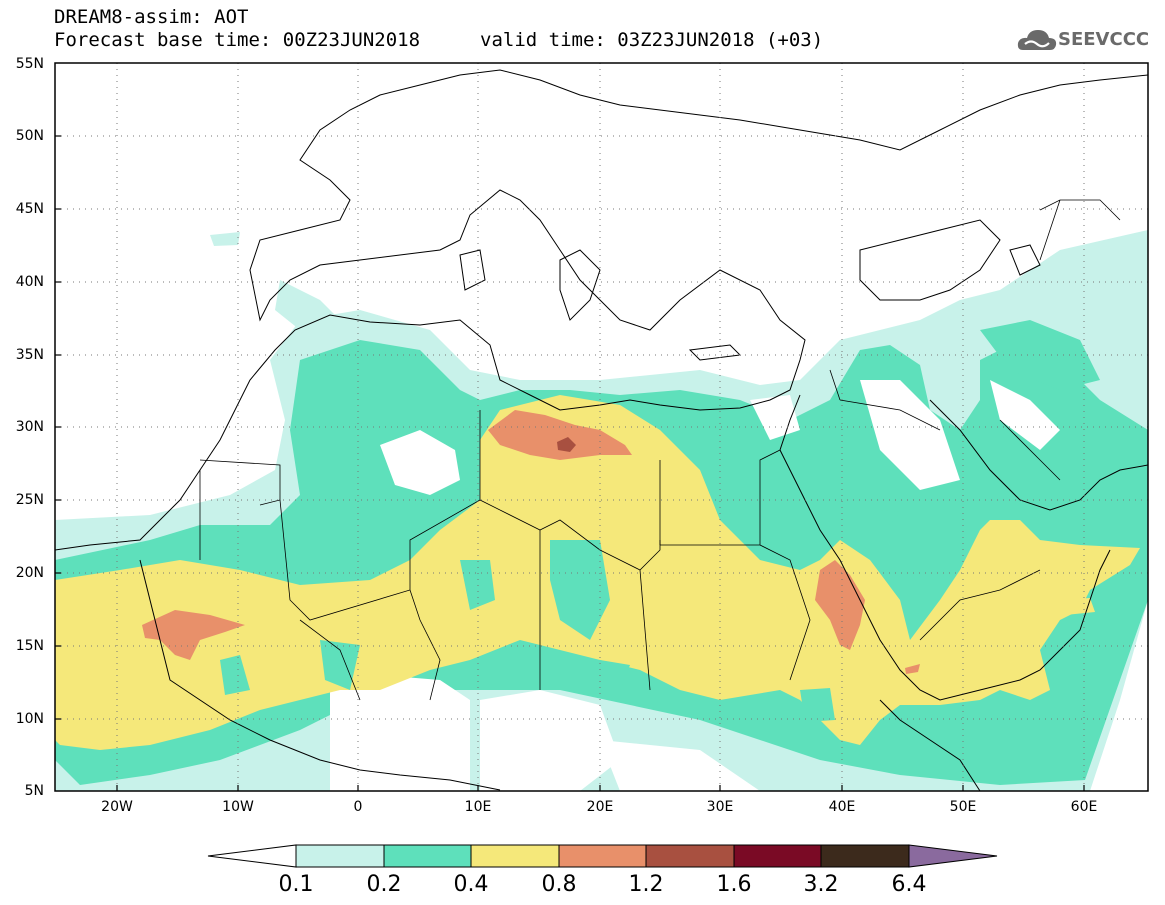 The image size is (1165, 905). I want to click on forecast-base-time: Forecast base time: 00Z23JUN2018, so click(237, 40).